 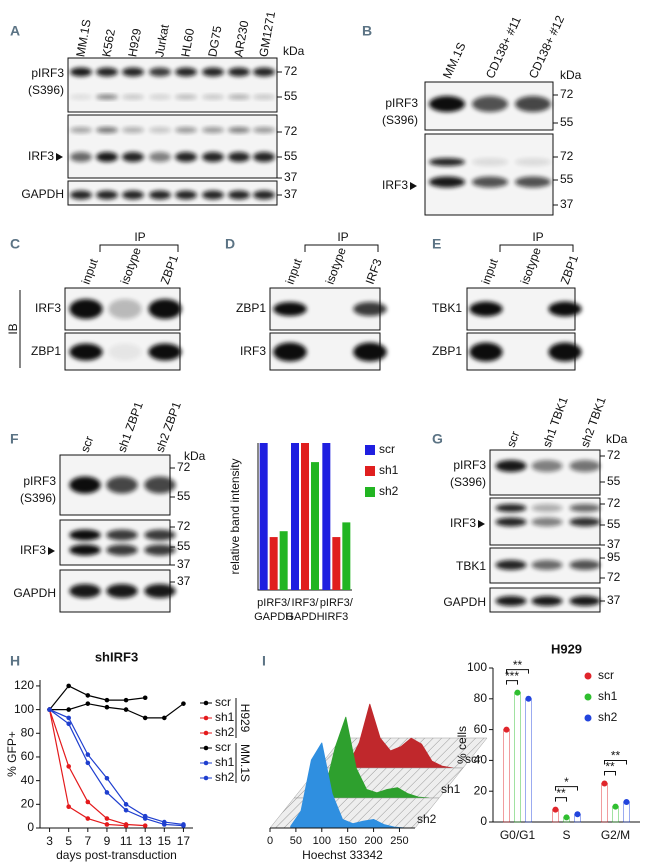 What do you see at coordinates (225, 762) in the screenshot?
I see `legend-label: sh1` at bounding box center [225, 762].